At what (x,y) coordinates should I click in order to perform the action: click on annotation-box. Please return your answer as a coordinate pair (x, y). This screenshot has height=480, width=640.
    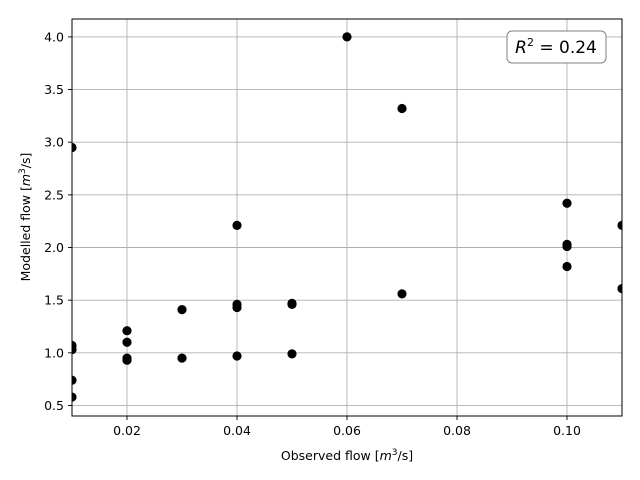
    Looking at the image, I should click on (556, 47).